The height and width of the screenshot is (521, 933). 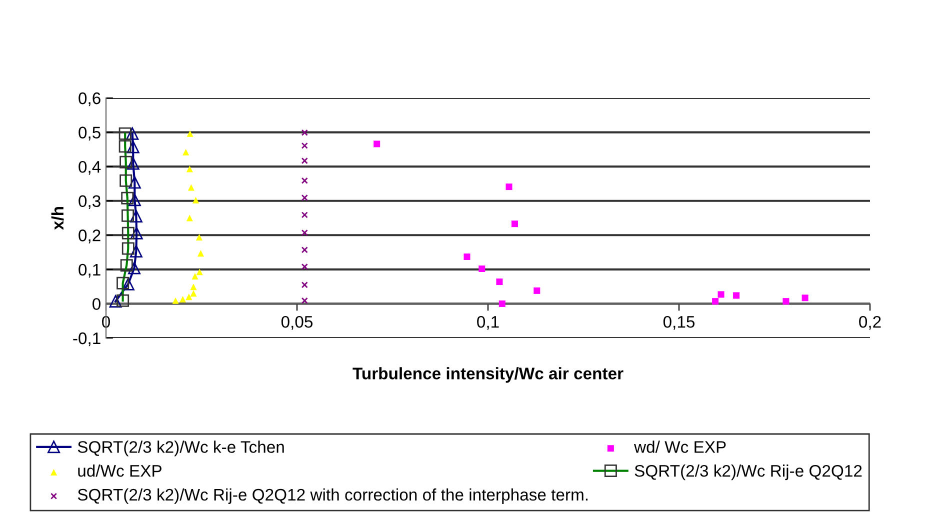 What do you see at coordinates (748, 472) in the screenshot?
I see `legend-label: SQRT(2/3 k2)/Wc Rij-e Q2Q12` at bounding box center [748, 472].